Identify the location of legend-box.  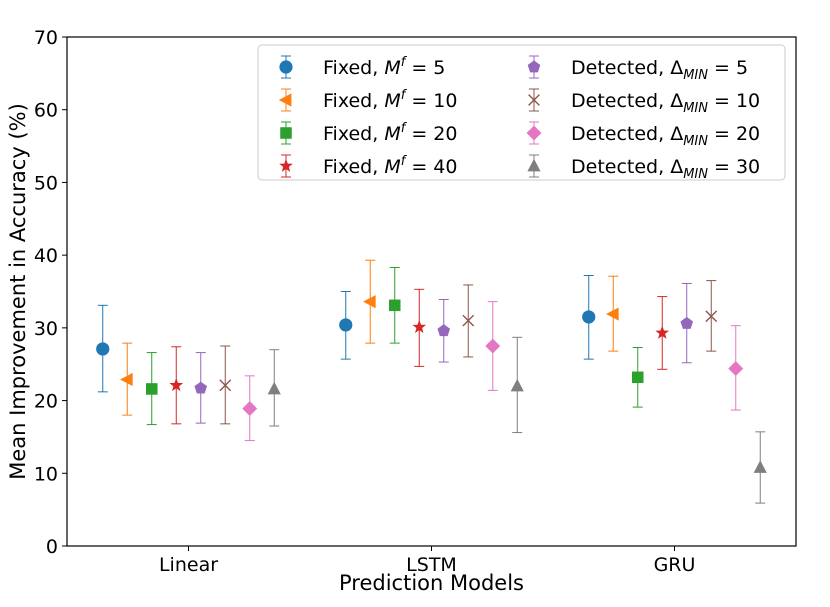
(521, 112).